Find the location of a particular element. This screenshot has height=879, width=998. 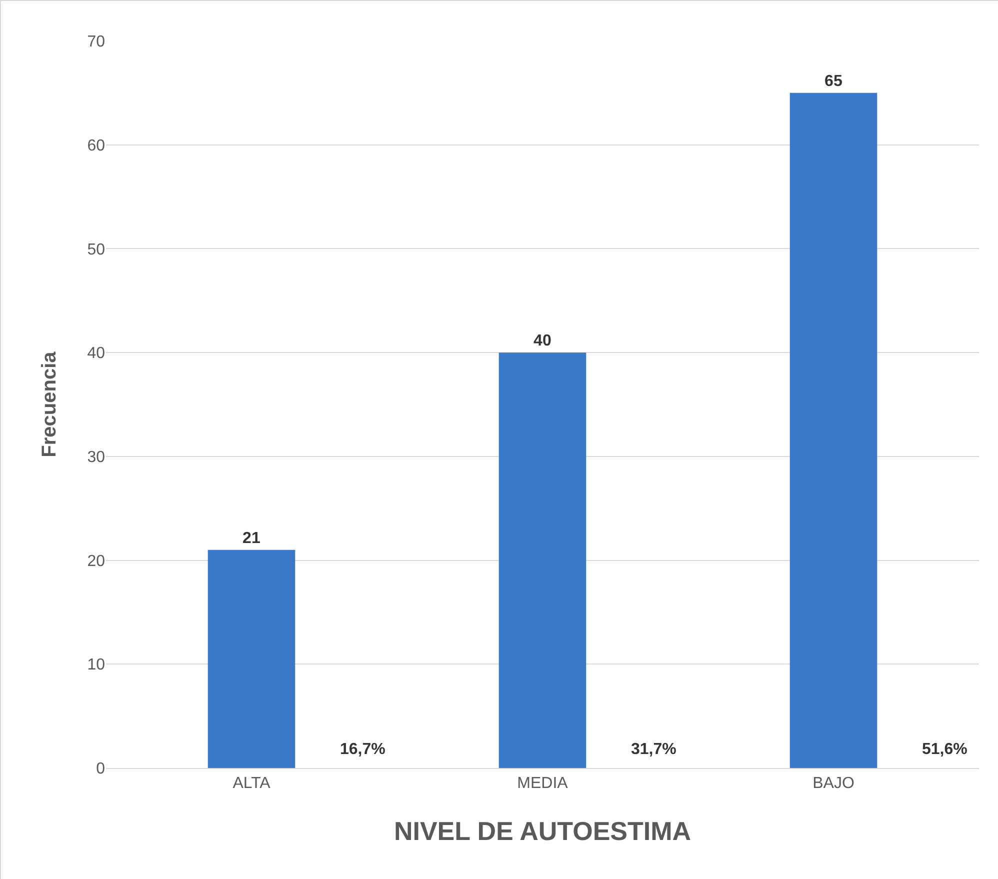

y-axis-title: Frecuencia is located at coordinates (49, 404).